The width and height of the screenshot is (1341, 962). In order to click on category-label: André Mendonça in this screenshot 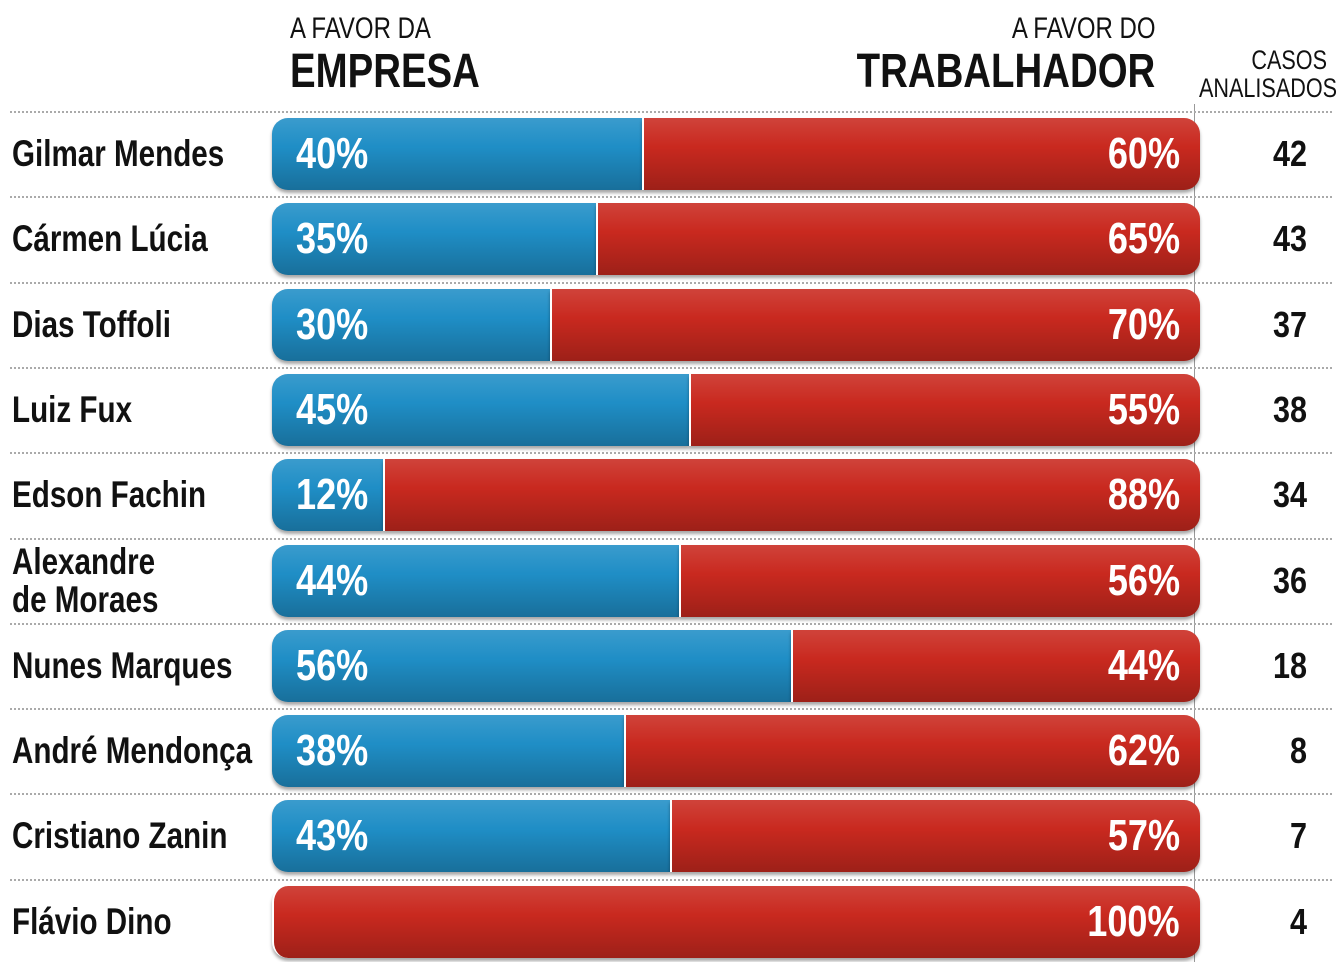, I will do `click(132, 751)`.